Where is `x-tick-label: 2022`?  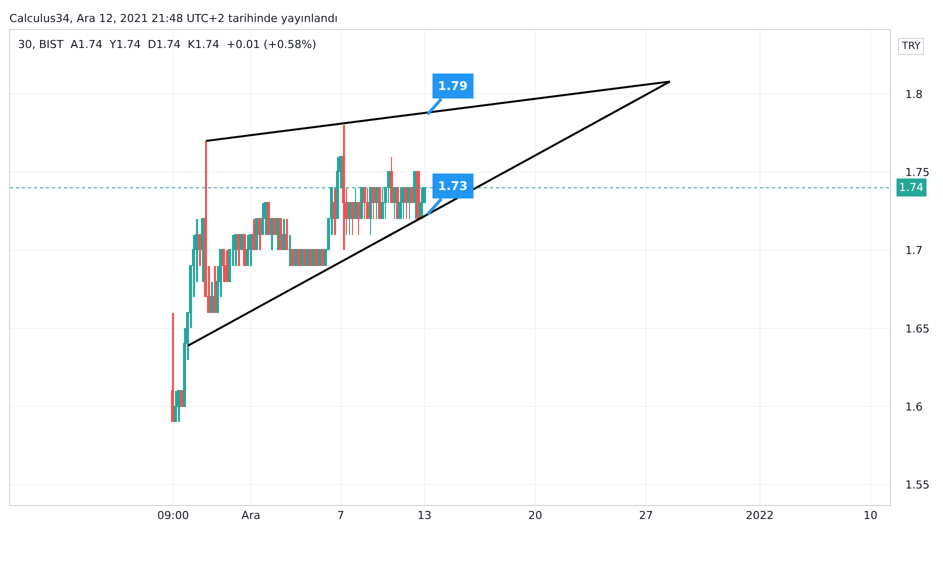
x-tick-label: 2022 is located at coordinates (760, 515).